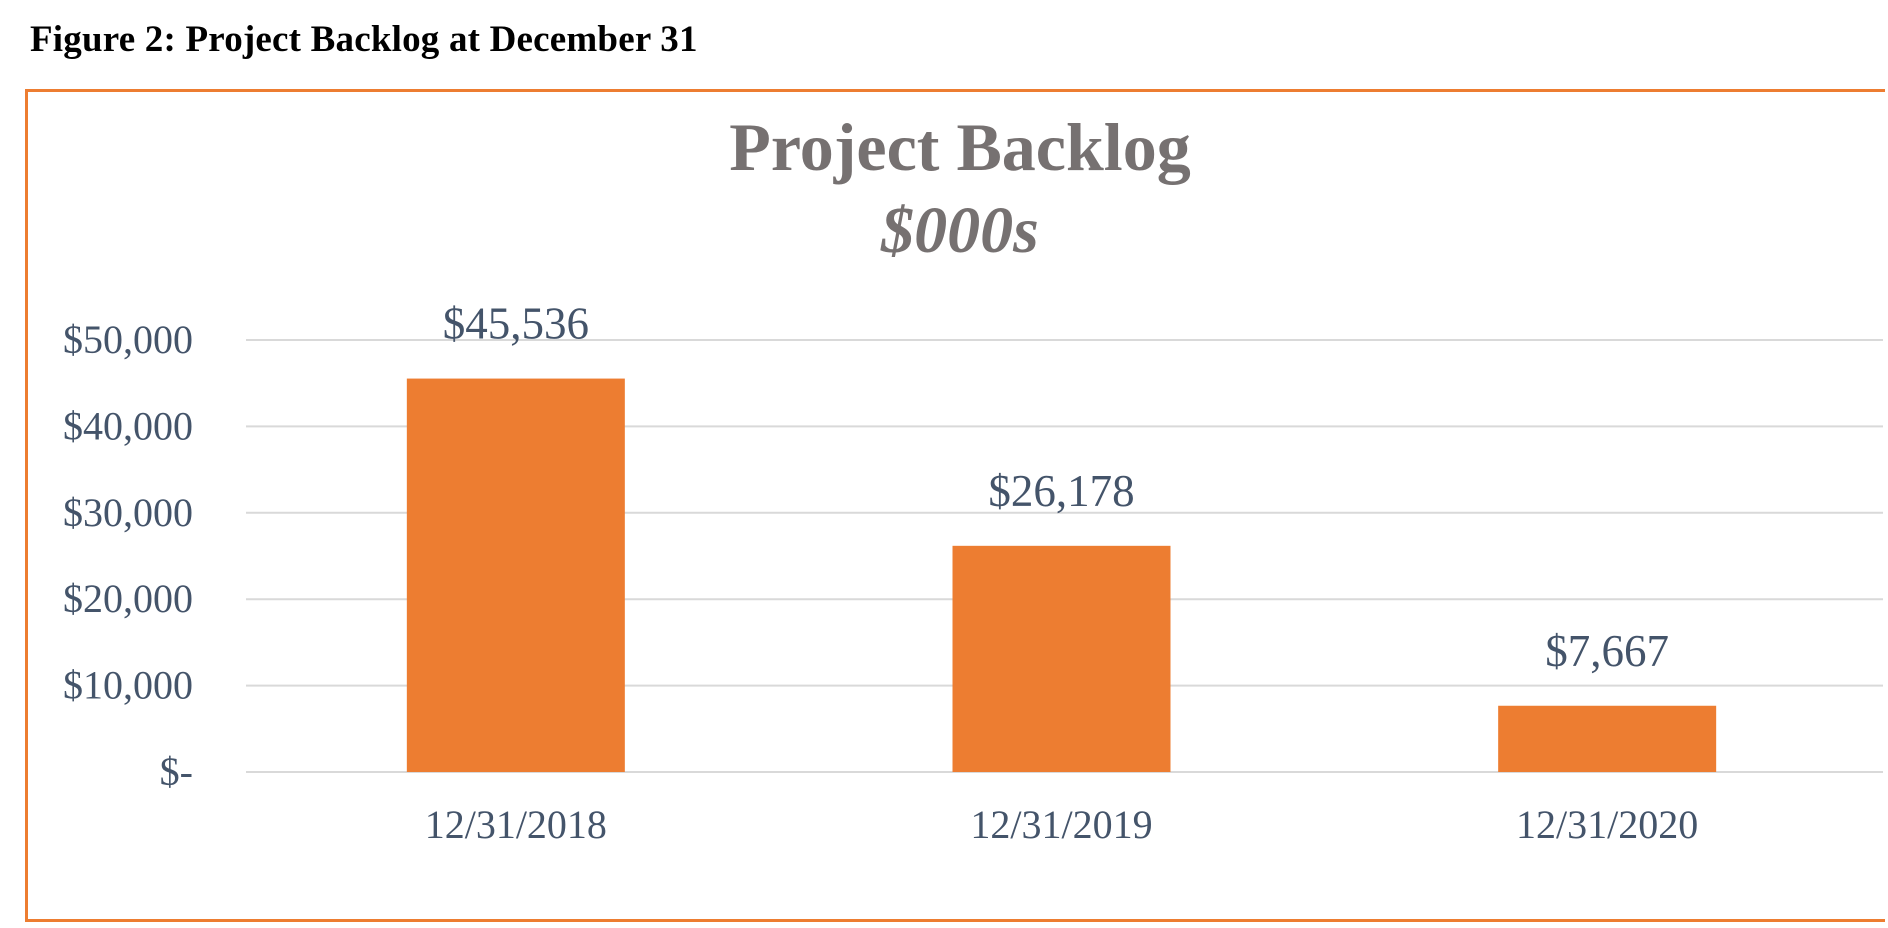 The height and width of the screenshot is (928, 1888). I want to click on category-label: 12/31/2020, so click(1607, 824).